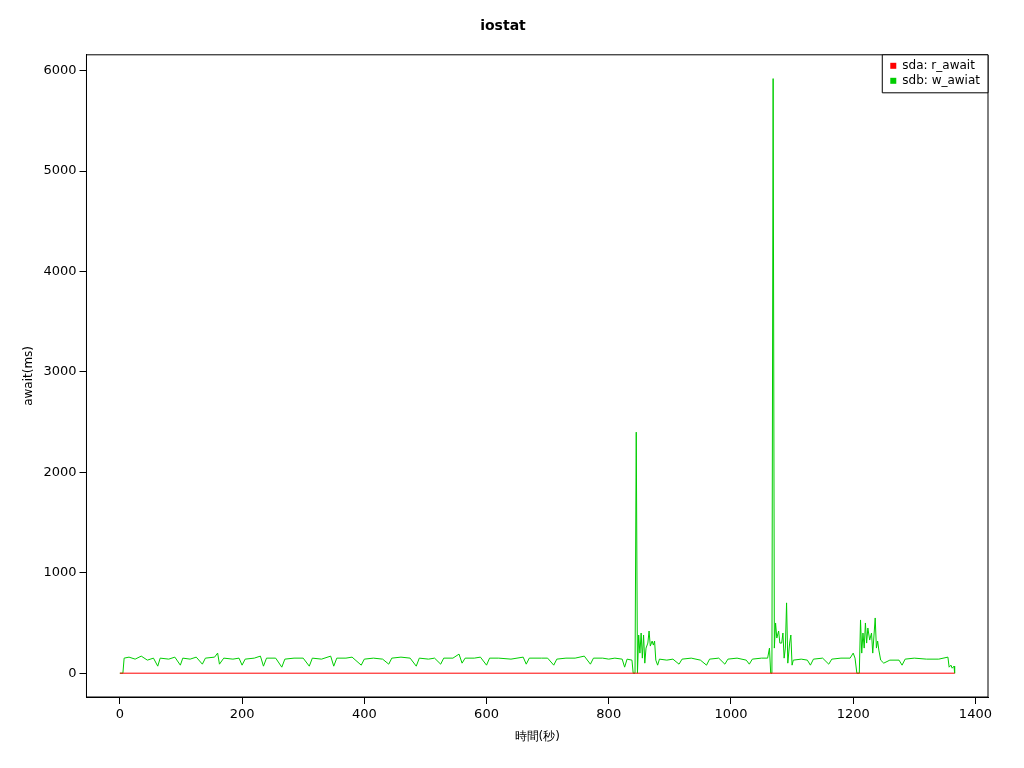 The height and width of the screenshot is (768, 1024). What do you see at coordinates (60, 270) in the screenshot?
I see `y-tick-label: 4000` at bounding box center [60, 270].